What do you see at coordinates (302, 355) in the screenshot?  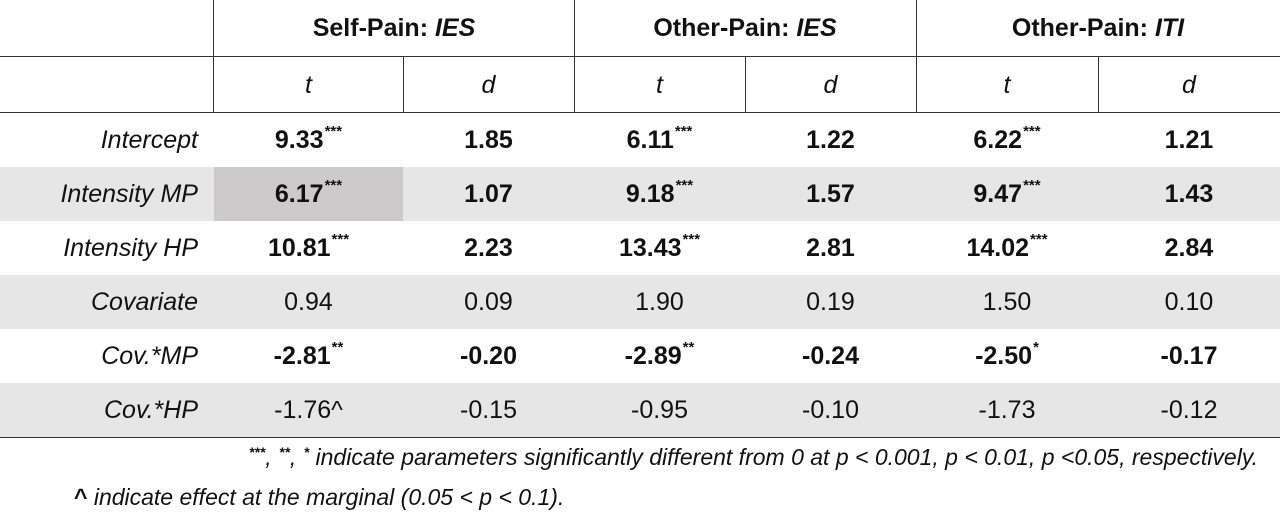 I see `cell-value: -2.81` at bounding box center [302, 355].